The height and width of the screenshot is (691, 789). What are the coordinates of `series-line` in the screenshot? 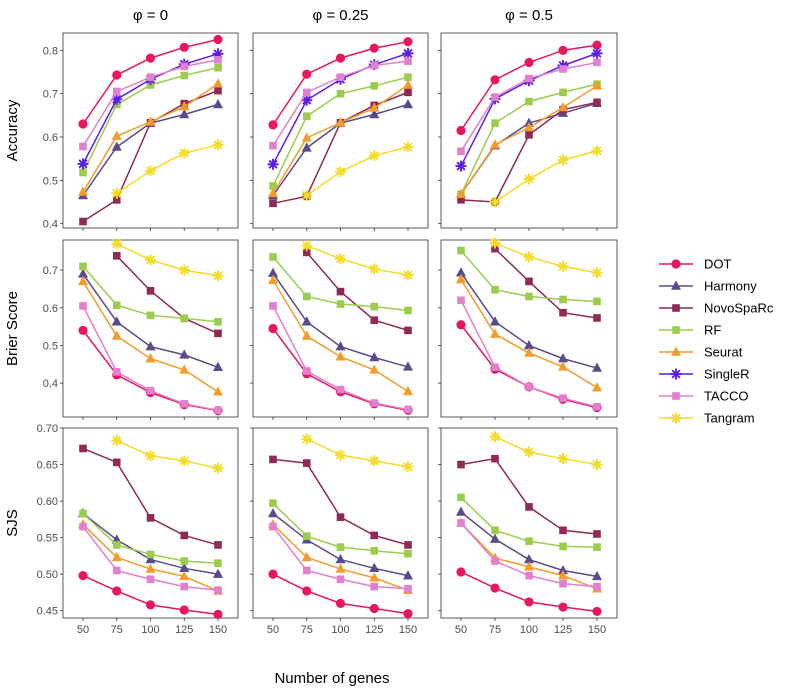 It's located at (357, 171).